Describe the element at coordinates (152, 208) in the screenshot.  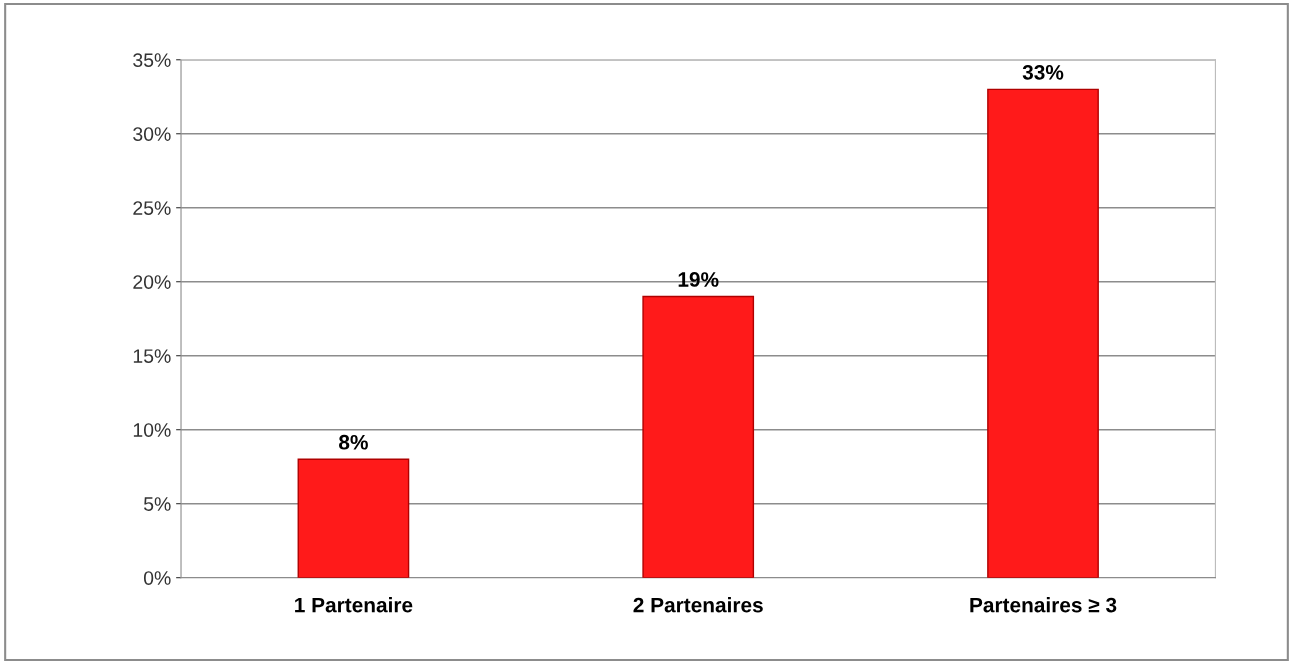
I see `y-tick-label: 25%` at that location.